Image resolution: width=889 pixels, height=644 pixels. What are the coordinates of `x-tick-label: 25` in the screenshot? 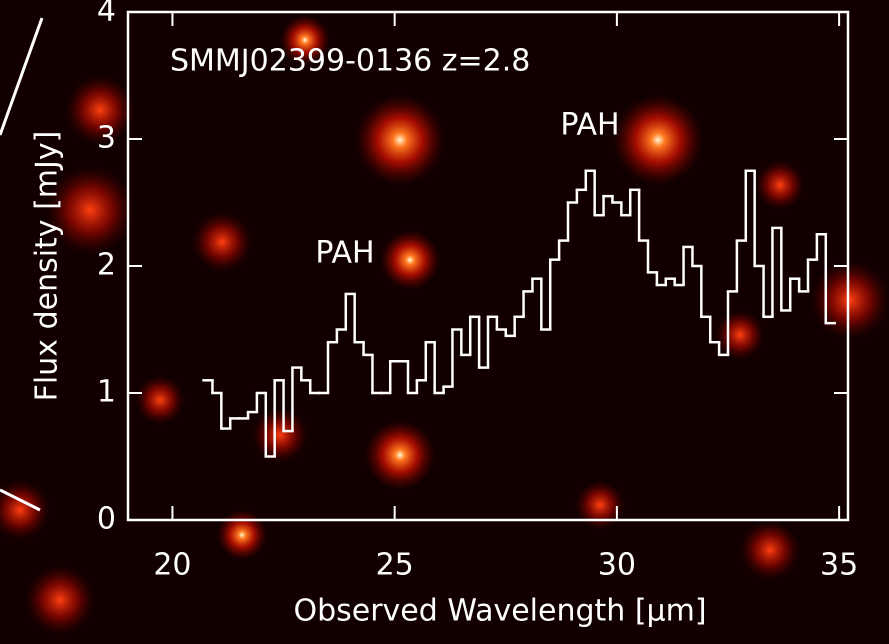 It's located at (395, 565).